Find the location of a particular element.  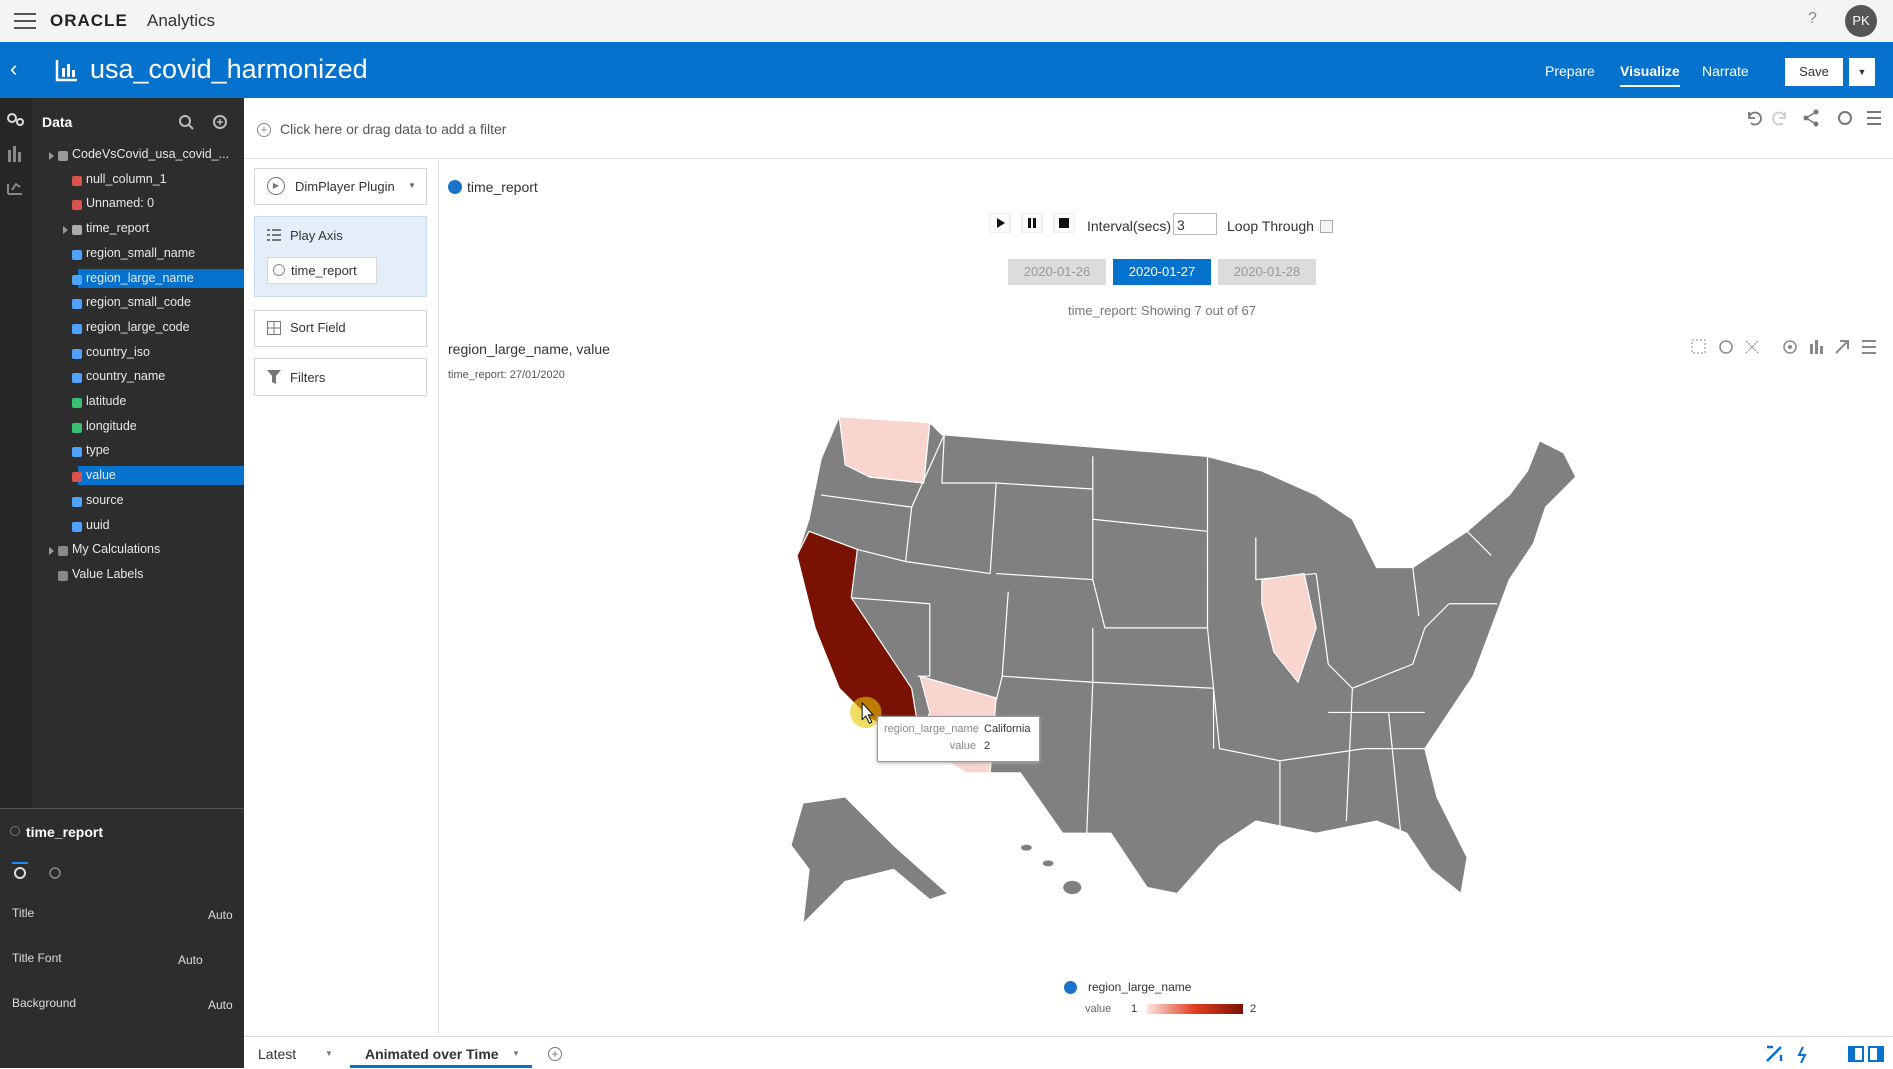

tree-item: country_name is located at coordinates (126, 376).